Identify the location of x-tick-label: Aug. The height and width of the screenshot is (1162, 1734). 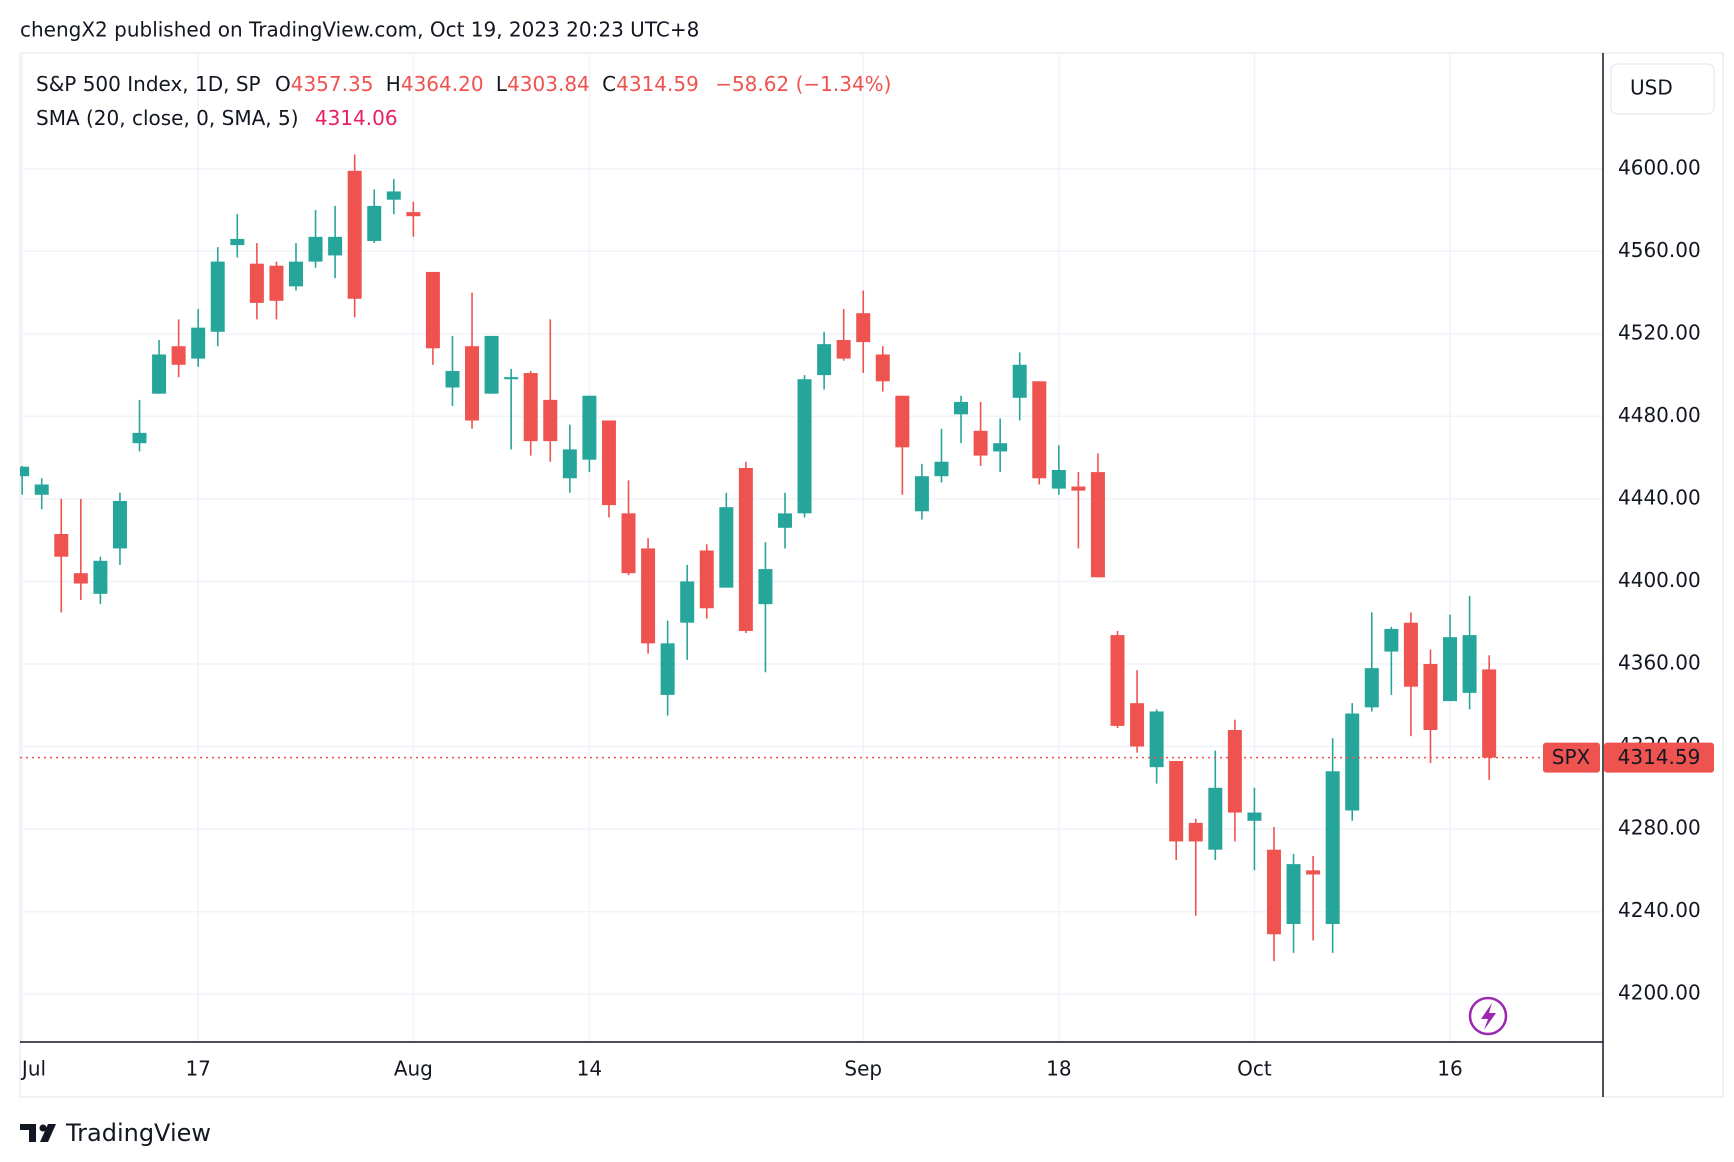
(413, 1069).